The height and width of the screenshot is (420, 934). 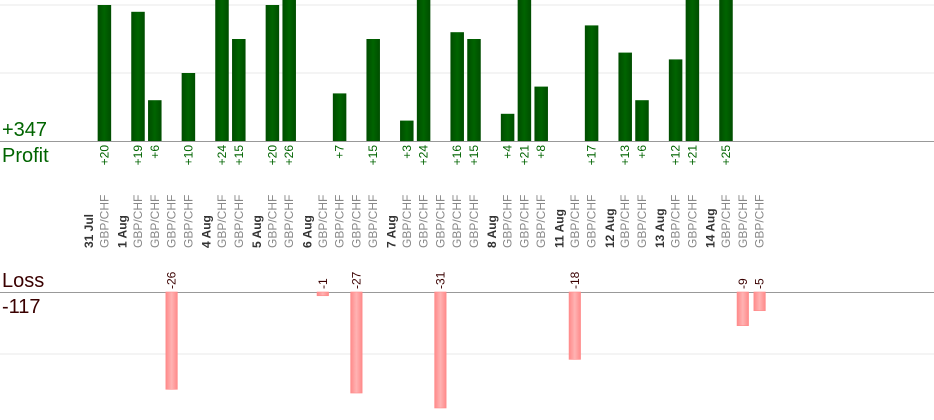 I want to click on date-label: 11 Aug, so click(x=559, y=228).